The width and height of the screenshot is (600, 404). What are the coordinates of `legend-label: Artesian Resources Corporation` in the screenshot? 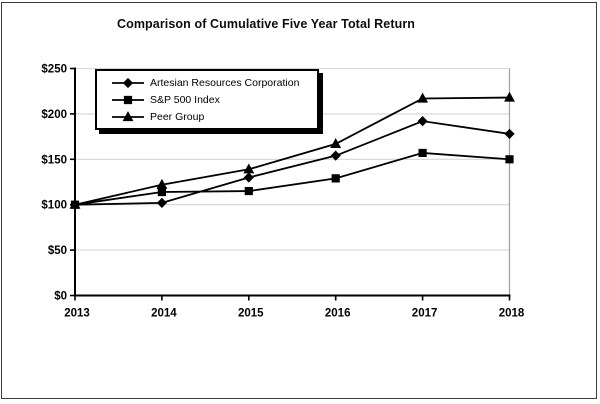 It's located at (225, 82).